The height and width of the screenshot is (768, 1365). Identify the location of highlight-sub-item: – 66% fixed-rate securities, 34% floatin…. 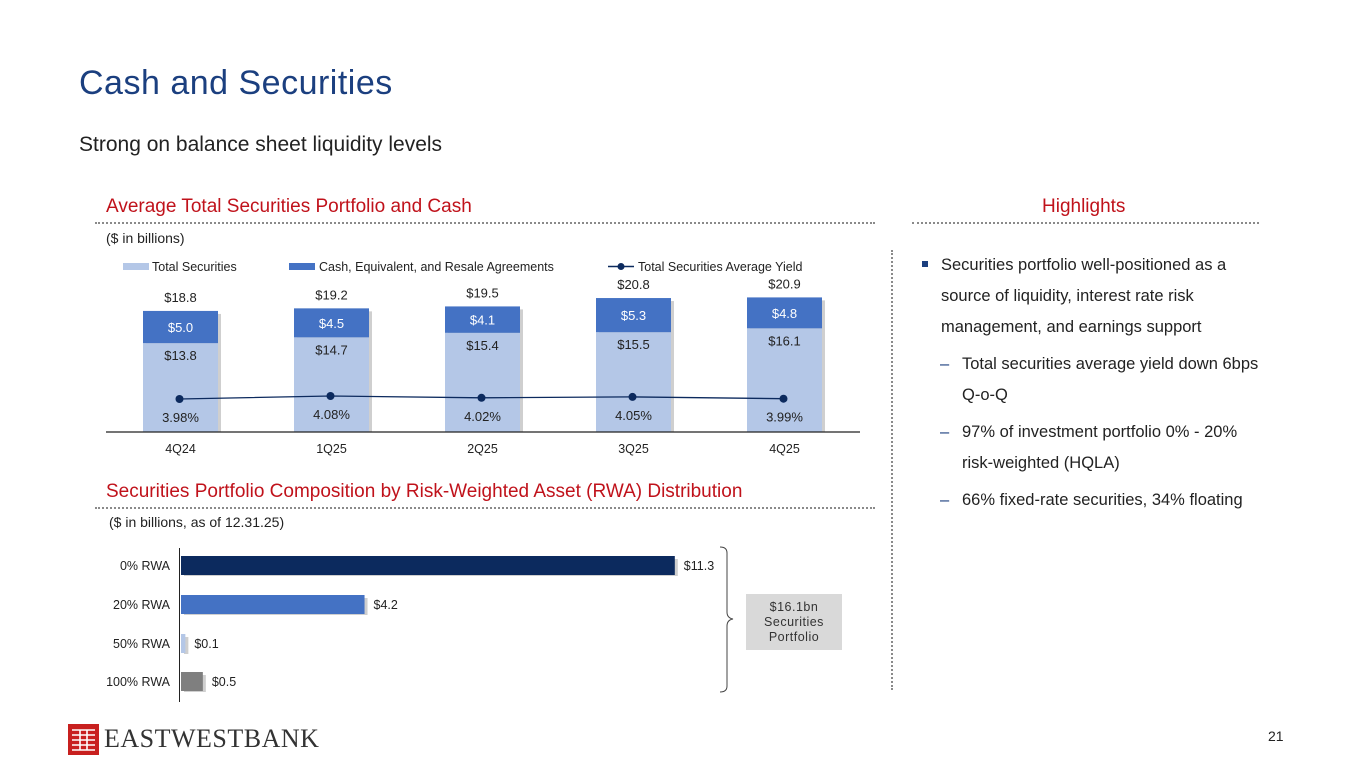
(1094, 500).